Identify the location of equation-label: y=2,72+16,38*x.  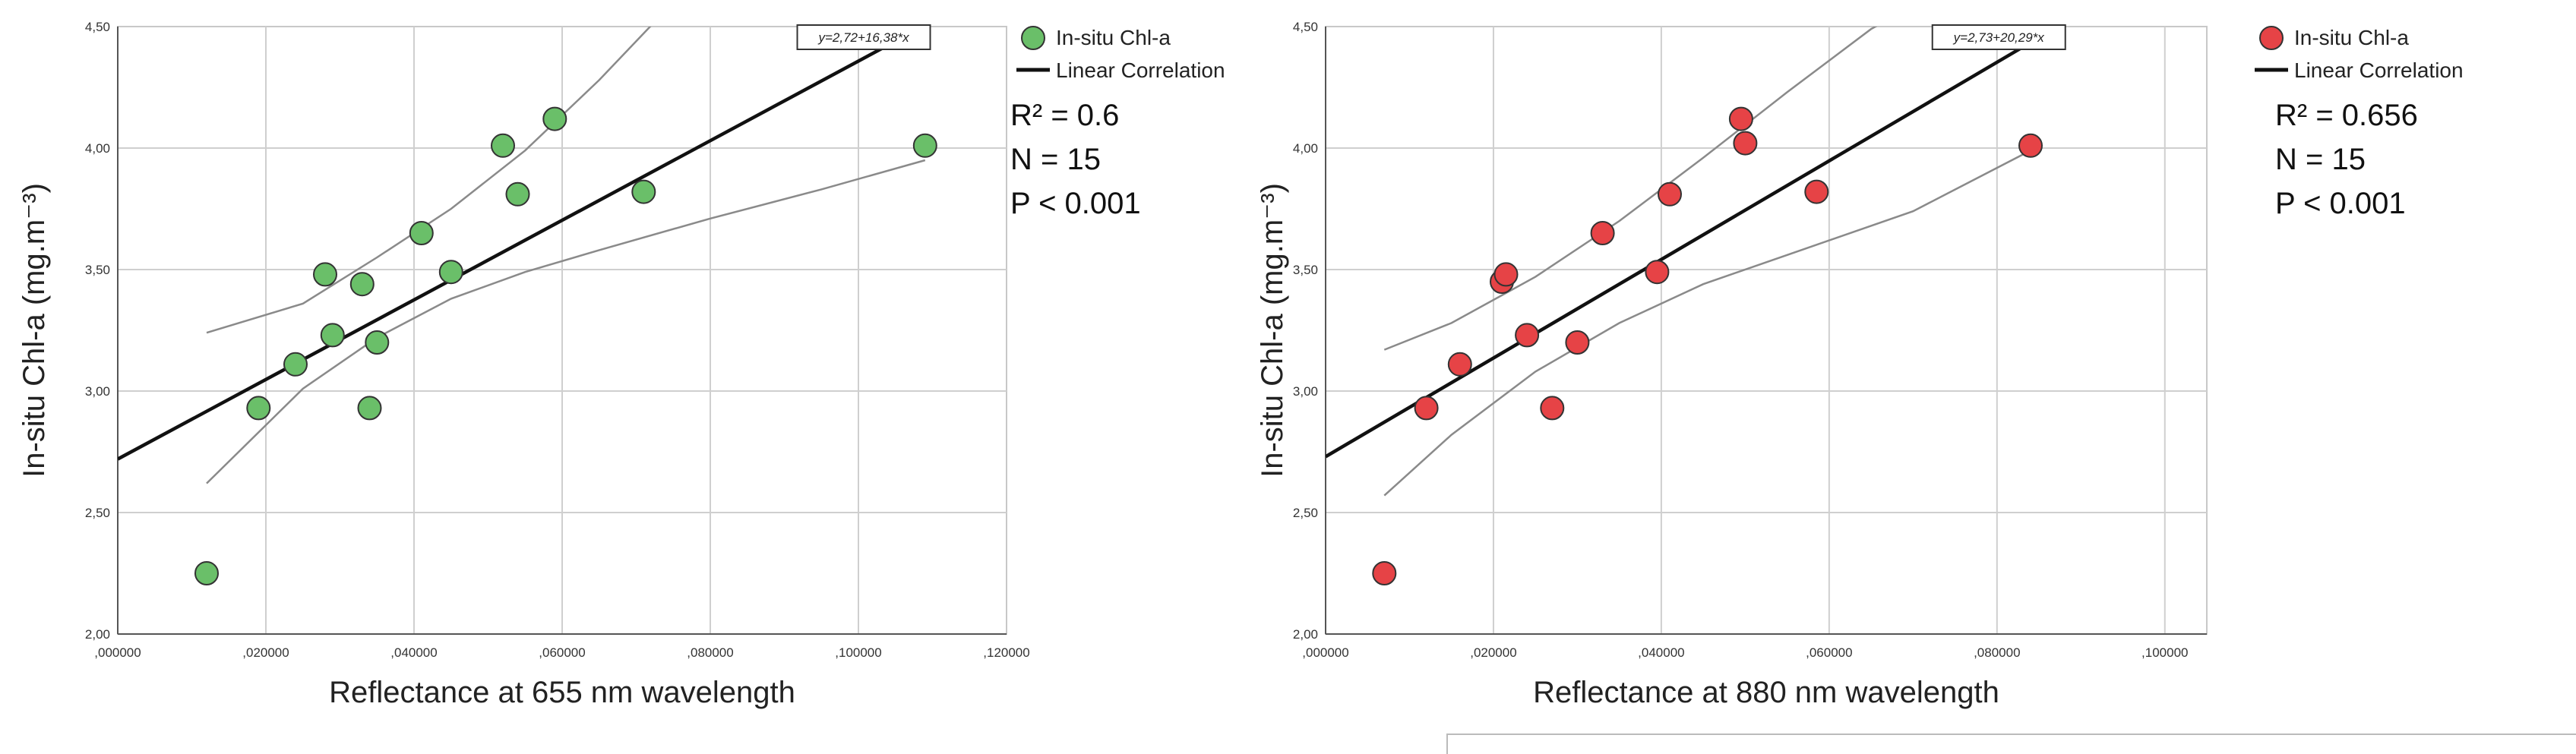
(863, 37).